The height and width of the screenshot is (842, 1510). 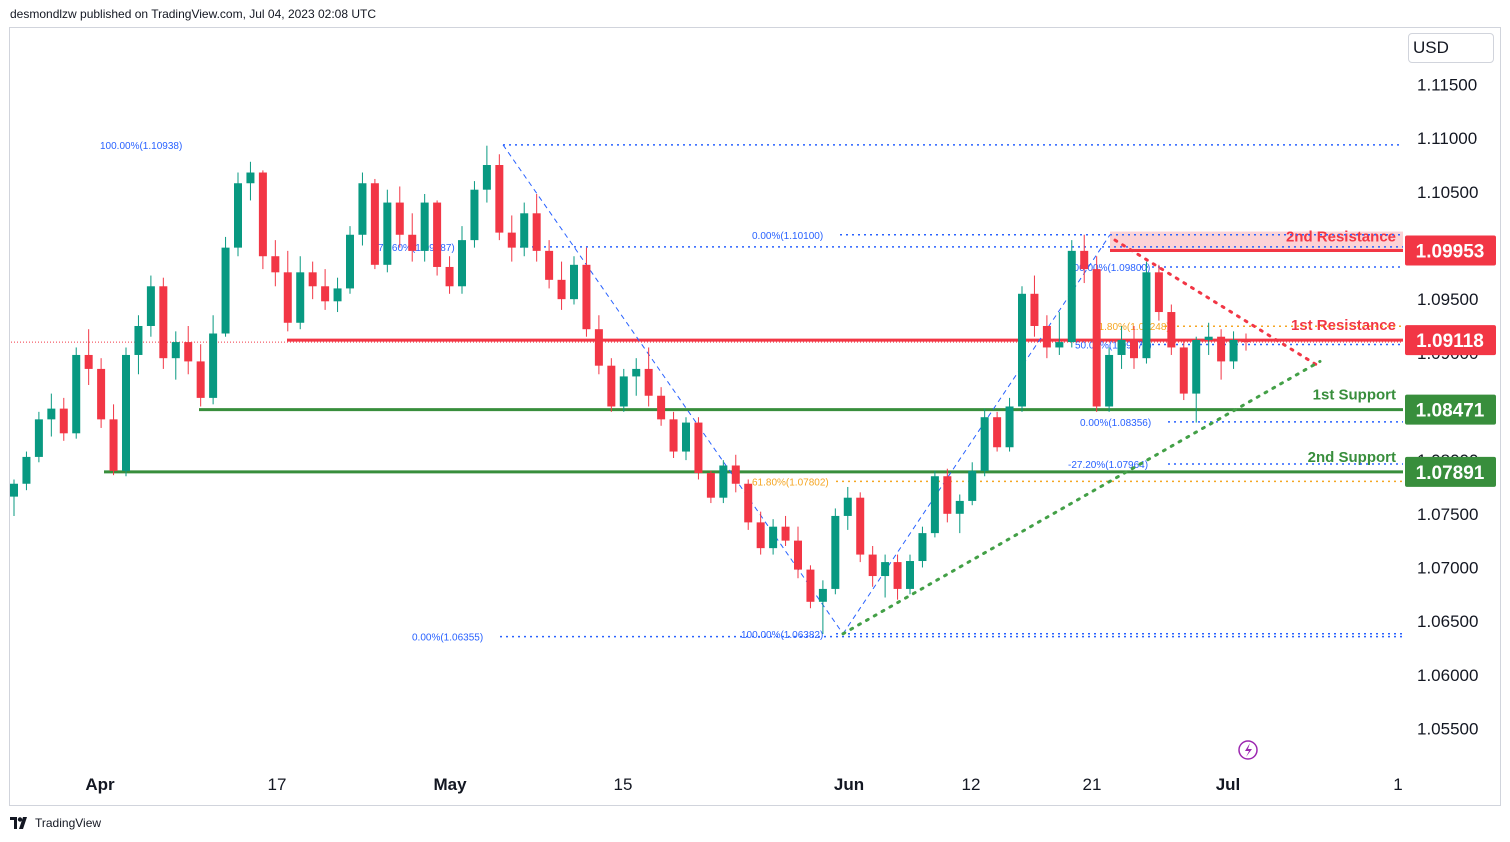 What do you see at coordinates (100, 784) in the screenshot?
I see `x-tick-label: Apr` at bounding box center [100, 784].